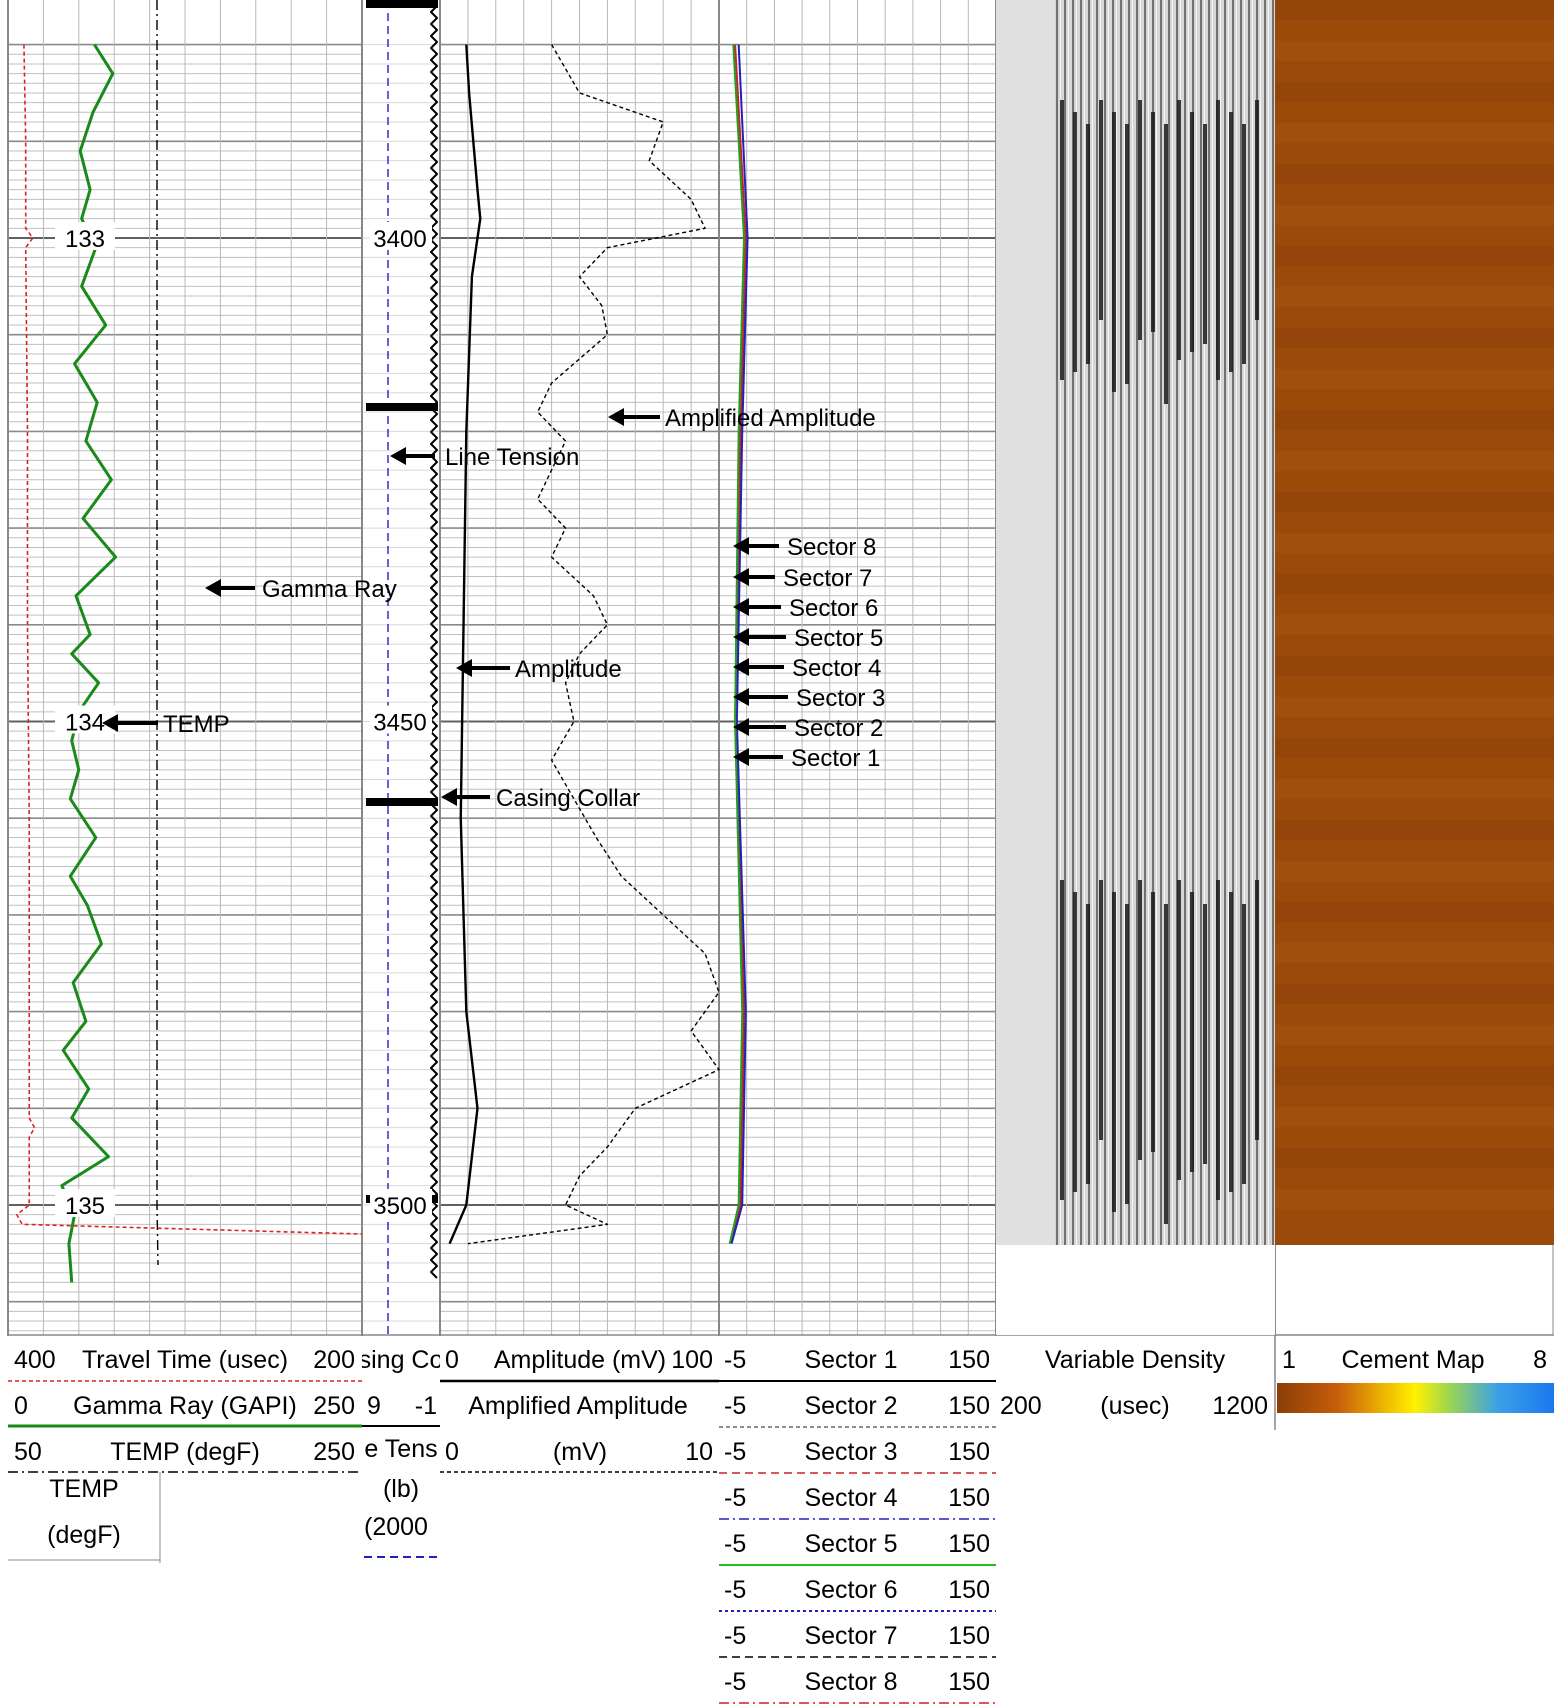 This screenshot has width=1554, height=1706. What do you see at coordinates (850, 1406) in the screenshot?
I see `curve-name: Sector 2` at bounding box center [850, 1406].